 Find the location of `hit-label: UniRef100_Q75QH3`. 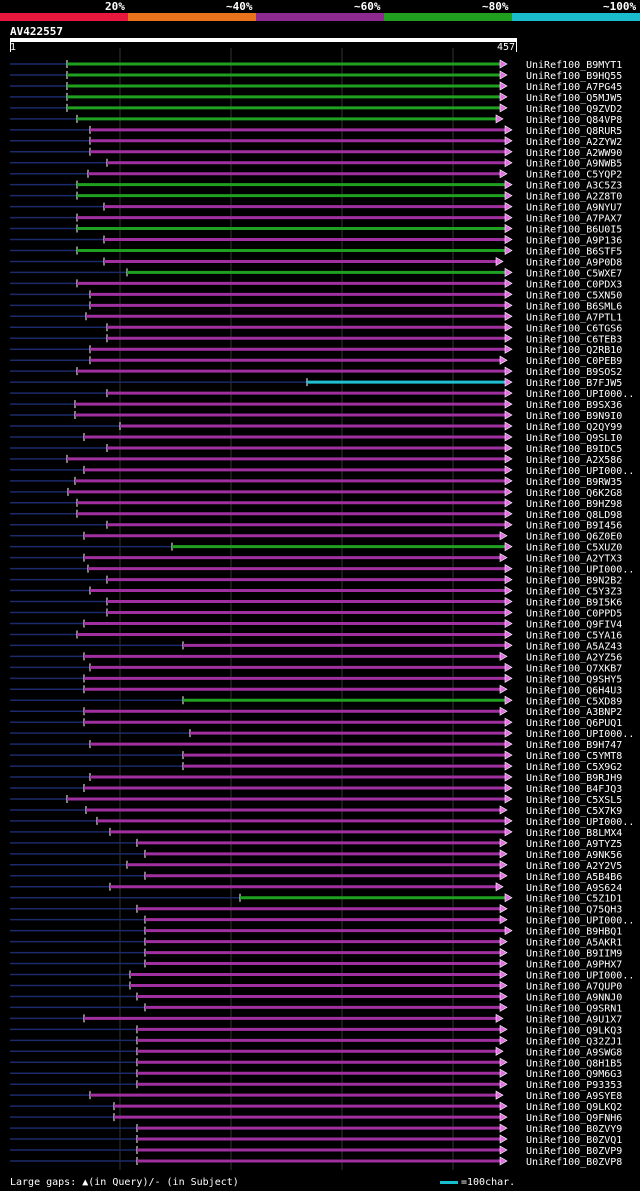

hit-label: UniRef100_Q75QH3 is located at coordinates (574, 910).